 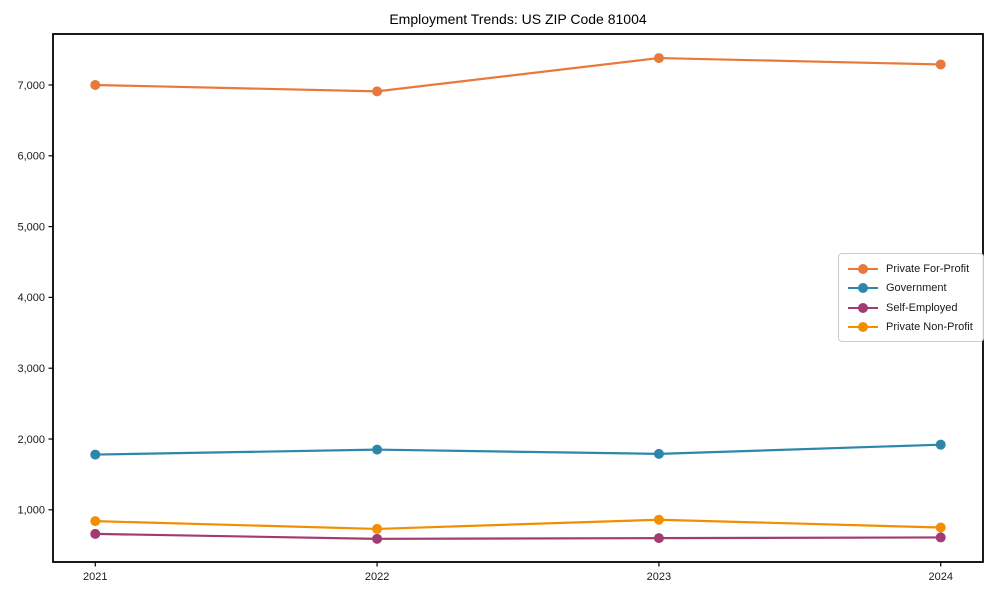 What do you see at coordinates (31, 227) in the screenshot?
I see `y-axis-tick-label: 5,000` at bounding box center [31, 227].